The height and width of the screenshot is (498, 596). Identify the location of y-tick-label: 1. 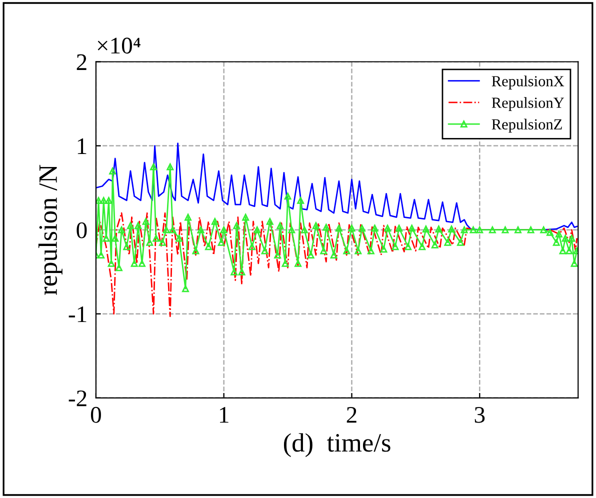
(82, 146).